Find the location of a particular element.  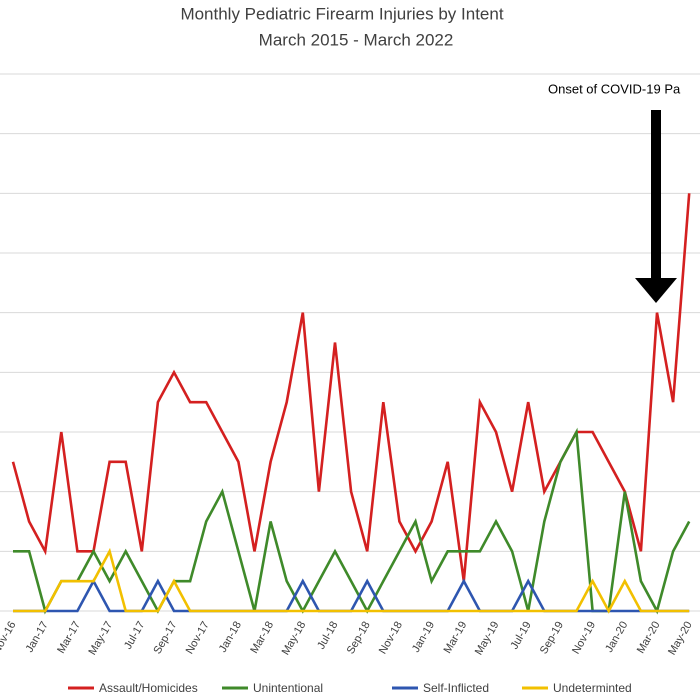

x-tick-label: Nov-18 is located at coordinates (391, 638).